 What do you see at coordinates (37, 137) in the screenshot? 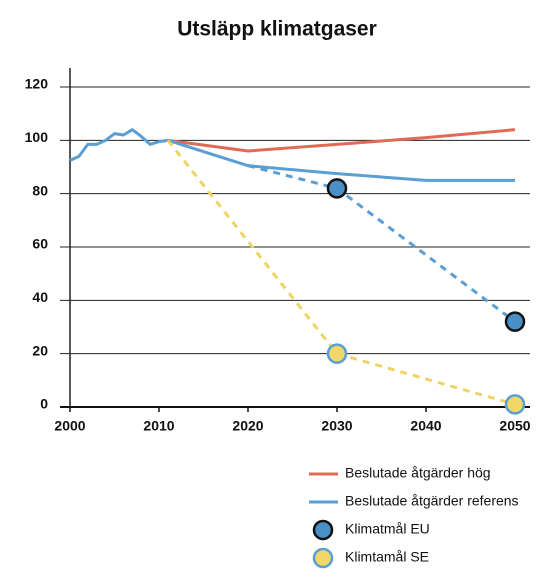
I see `y-tick-label: 100` at bounding box center [37, 137].